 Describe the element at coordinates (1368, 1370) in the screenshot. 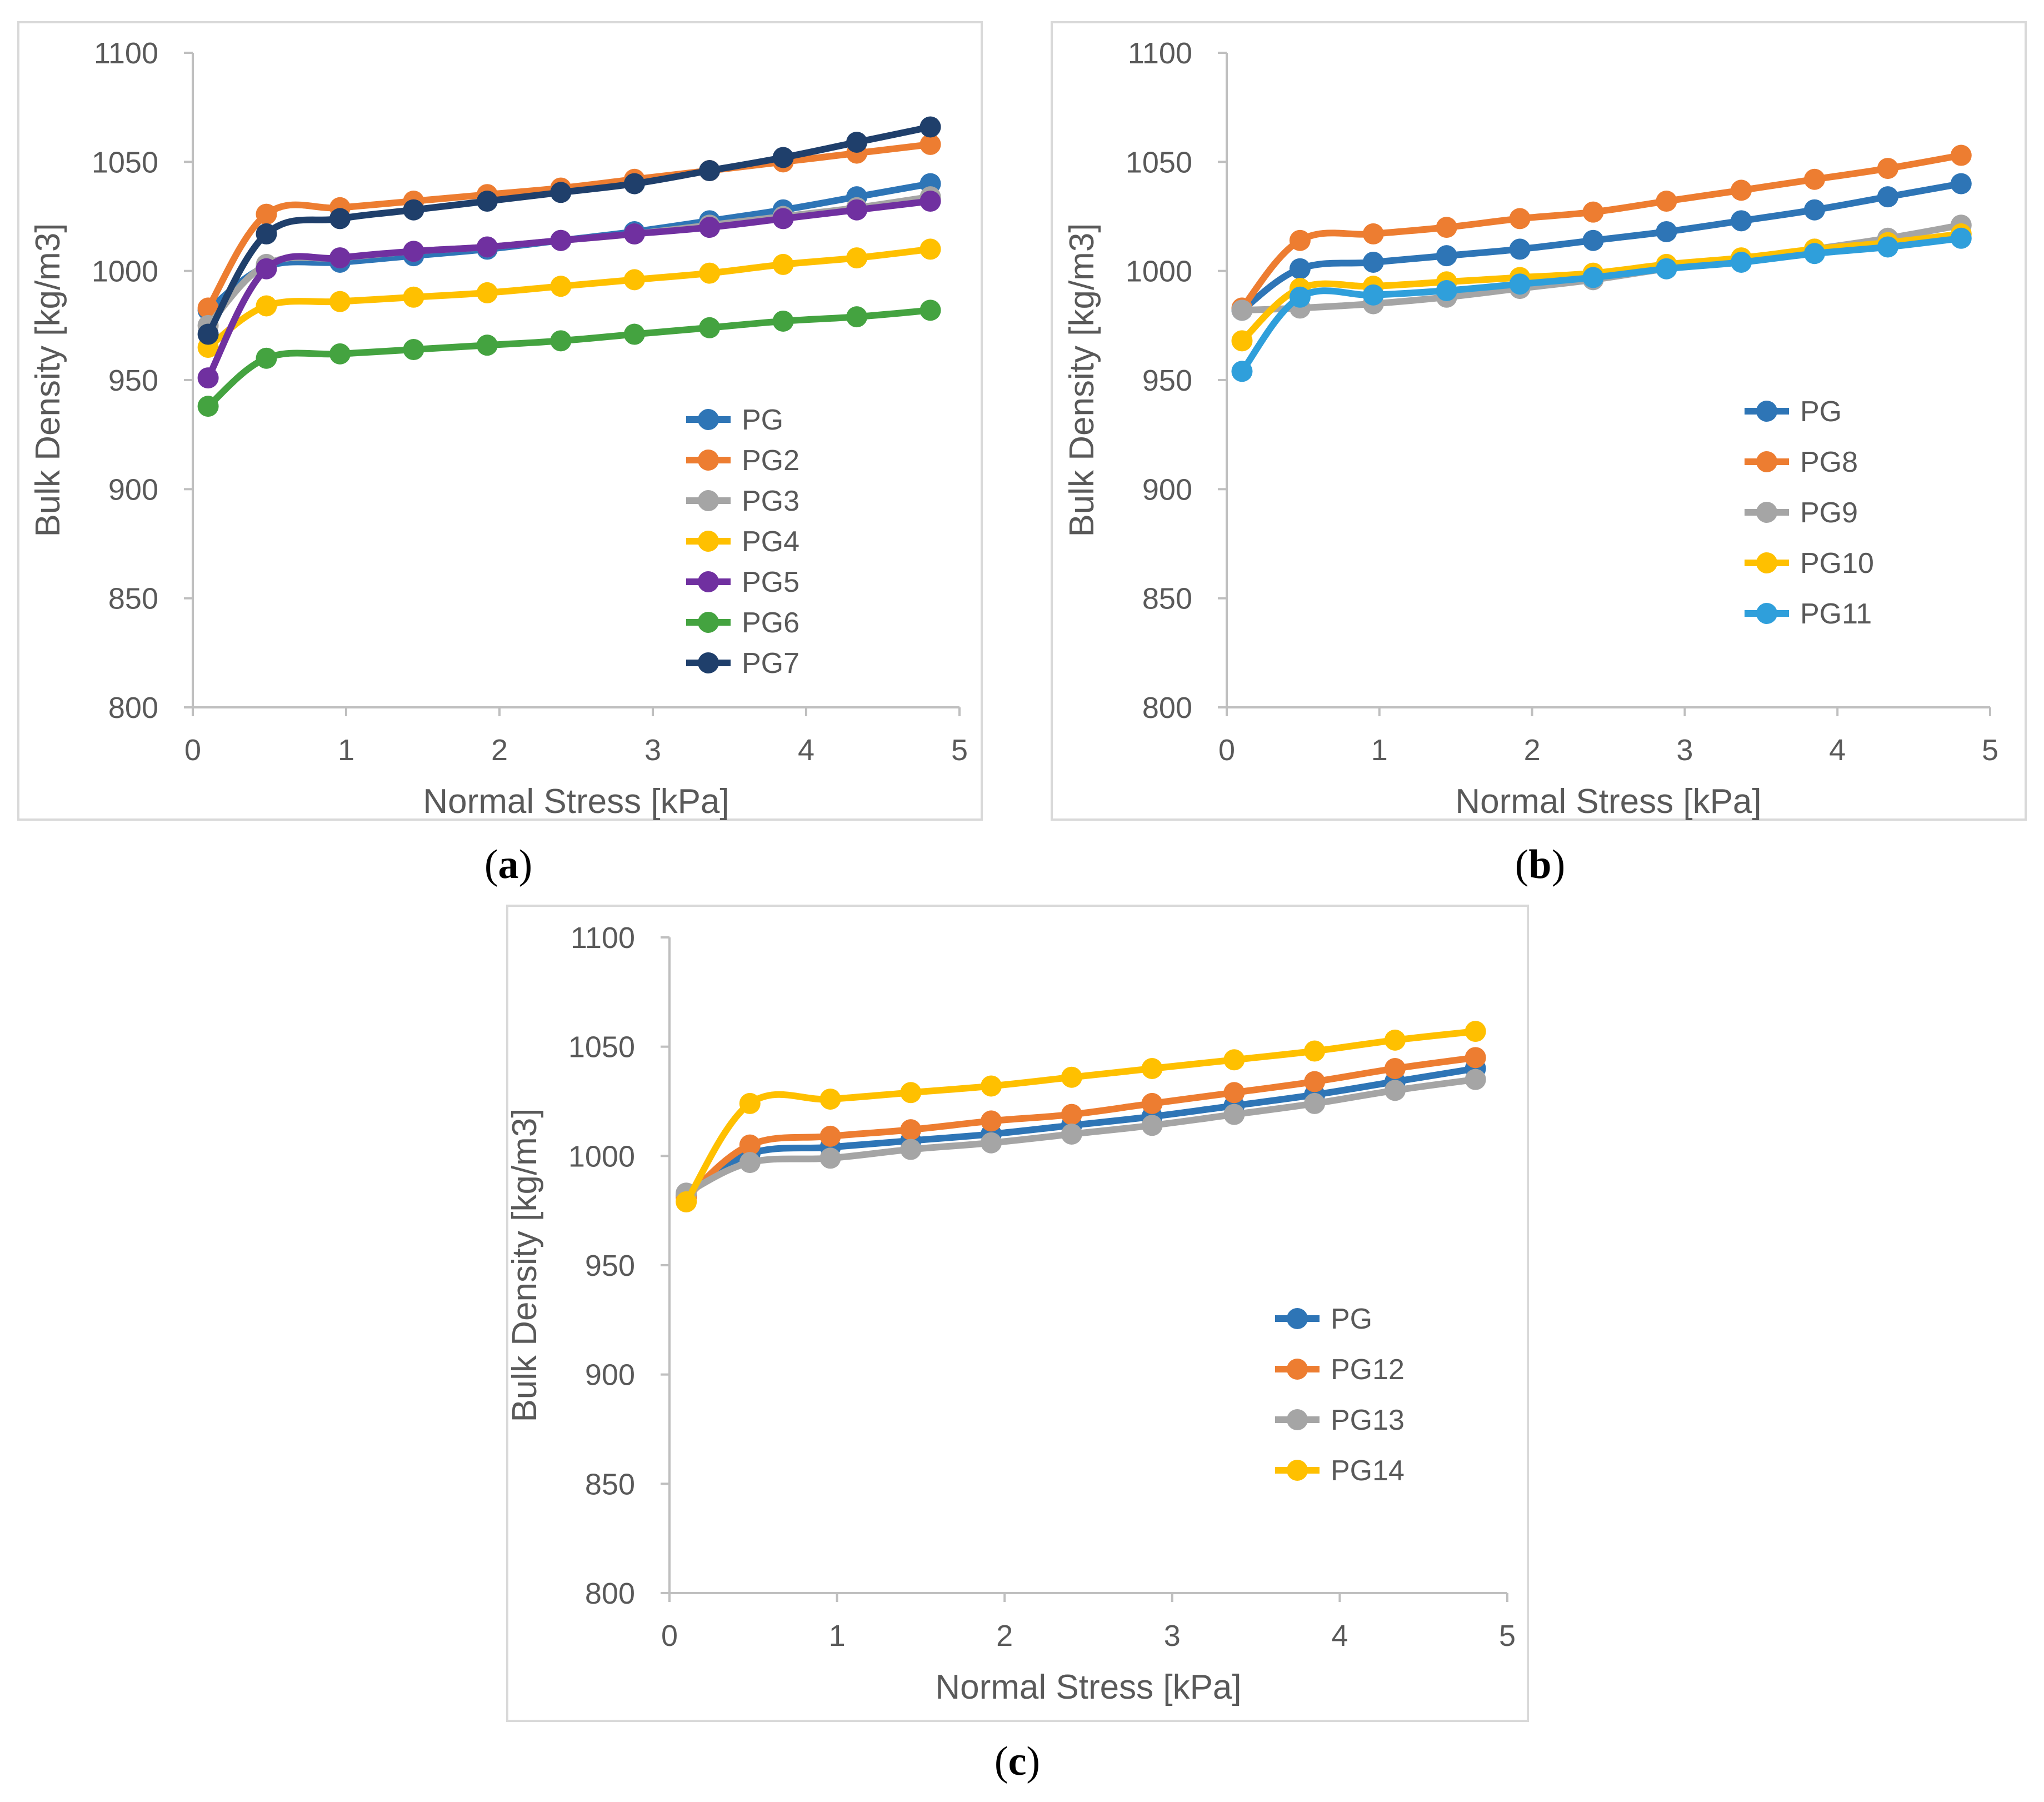

I see `legend-label: PG12` at that location.